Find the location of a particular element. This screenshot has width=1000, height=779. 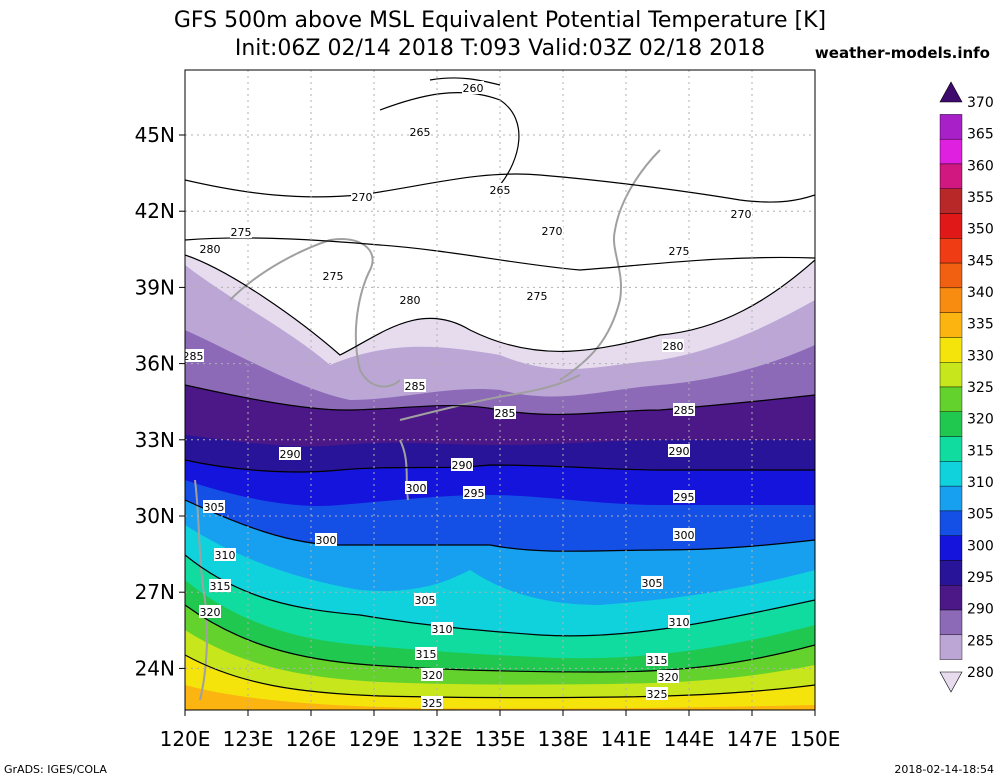

credit-text: weather-models.info is located at coordinates (902, 53).